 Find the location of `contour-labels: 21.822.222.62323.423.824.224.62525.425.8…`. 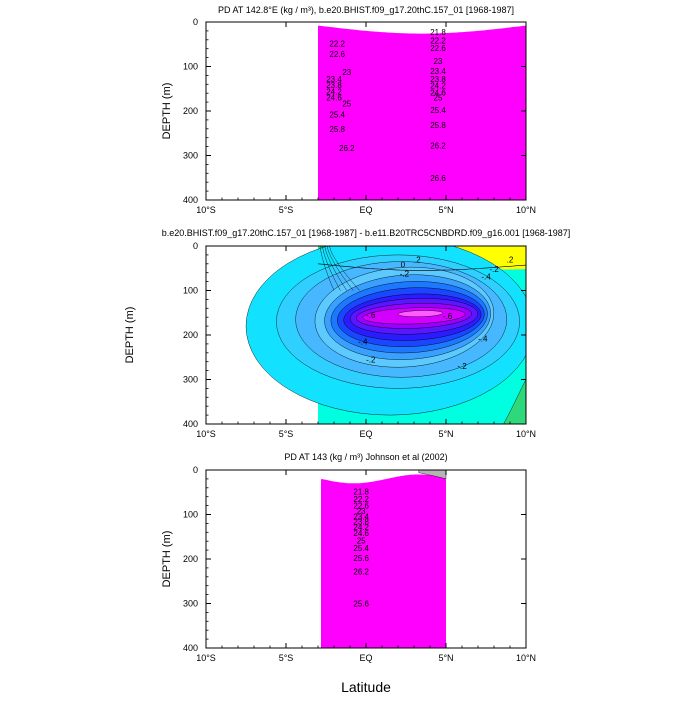

contour-labels: 21.822.222.62323.423.824.224.62525.425.8… is located at coordinates (386, 105).